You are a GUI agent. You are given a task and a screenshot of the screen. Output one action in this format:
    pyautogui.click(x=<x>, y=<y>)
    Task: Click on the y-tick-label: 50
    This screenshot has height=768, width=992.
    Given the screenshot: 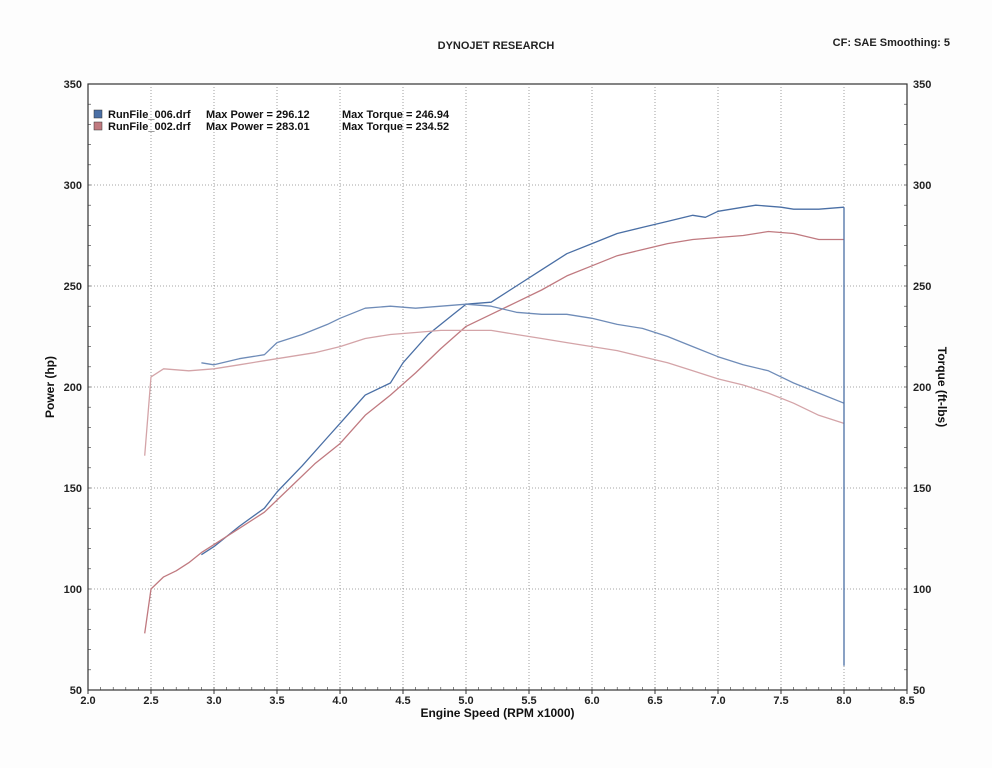 What is the action you would take?
    pyautogui.click(x=76, y=691)
    